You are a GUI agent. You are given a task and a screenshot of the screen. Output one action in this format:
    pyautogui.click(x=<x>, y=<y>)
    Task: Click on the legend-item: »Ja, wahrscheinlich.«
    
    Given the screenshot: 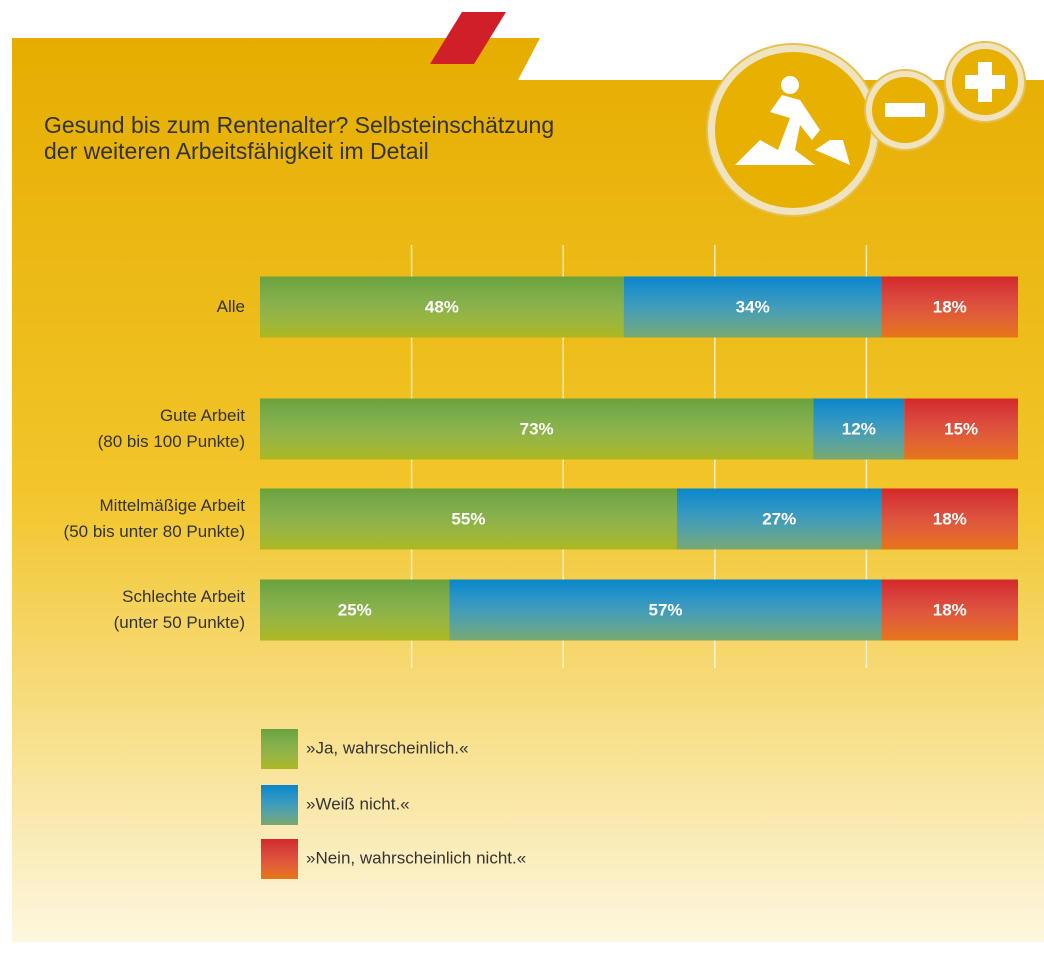 What is the action you would take?
    pyautogui.click(x=365, y=749)
    